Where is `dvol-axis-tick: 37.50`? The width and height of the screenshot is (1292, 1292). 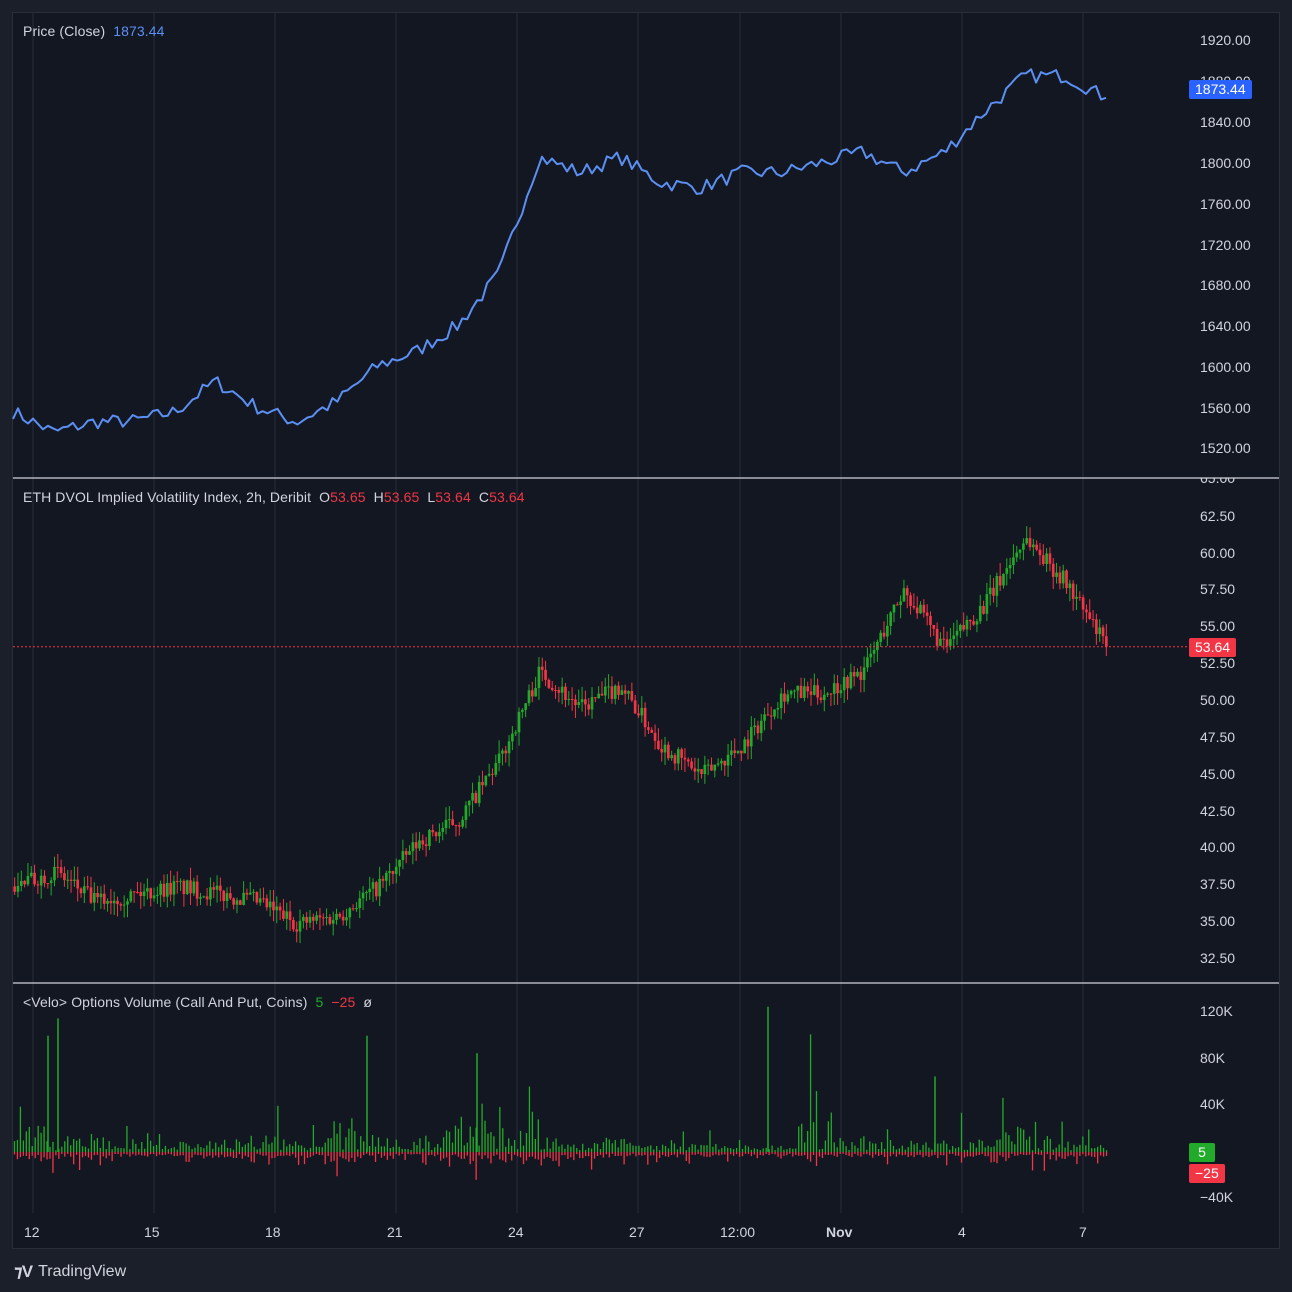 dvol-axis-tick: 37.50 is located at coordinates (1218, 884).